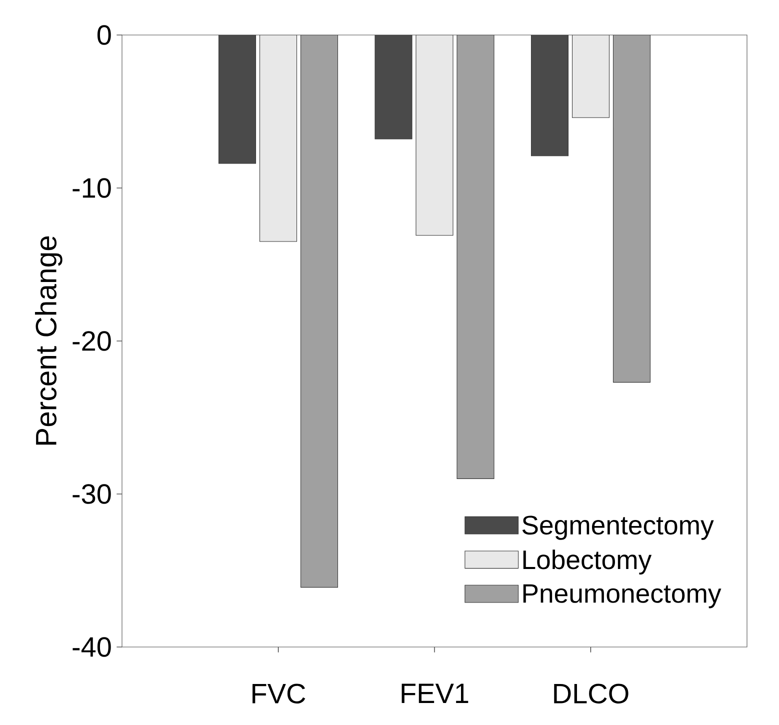 The width and height of the screenshot is (779, 725). What do you see at coordinates (91, 341) in the screenshot?
I see `y-tick-label: -20` at bounding box center [91, 341].